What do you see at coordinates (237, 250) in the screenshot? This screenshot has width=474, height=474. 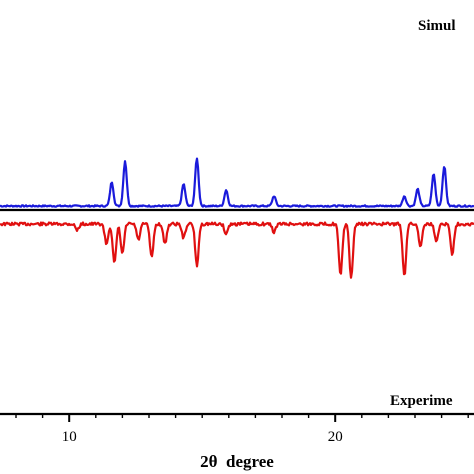 I see `experimental-pattern-line` at bounding box center [237, 250].